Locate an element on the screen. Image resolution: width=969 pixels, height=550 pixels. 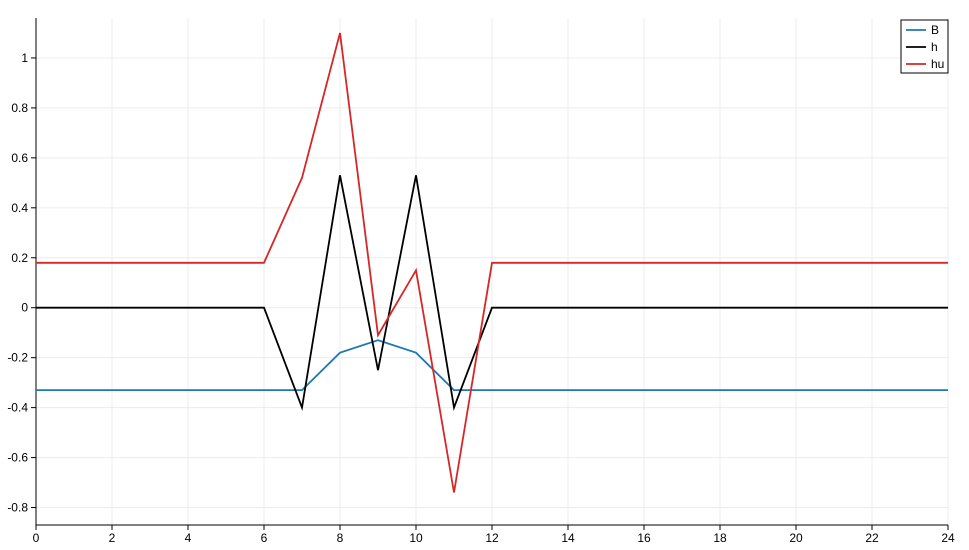
x-tick-label: 24 is located at coordinates (948, 538).